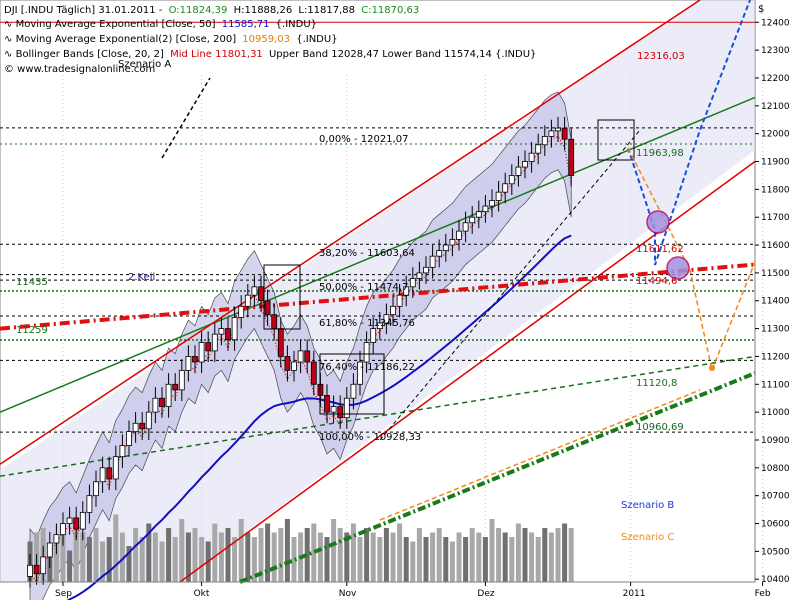  Describe the element at coordinates (367, 367) in the screenshot. I see `fibonacci-label: 76,40% - 11186,22` at that location.